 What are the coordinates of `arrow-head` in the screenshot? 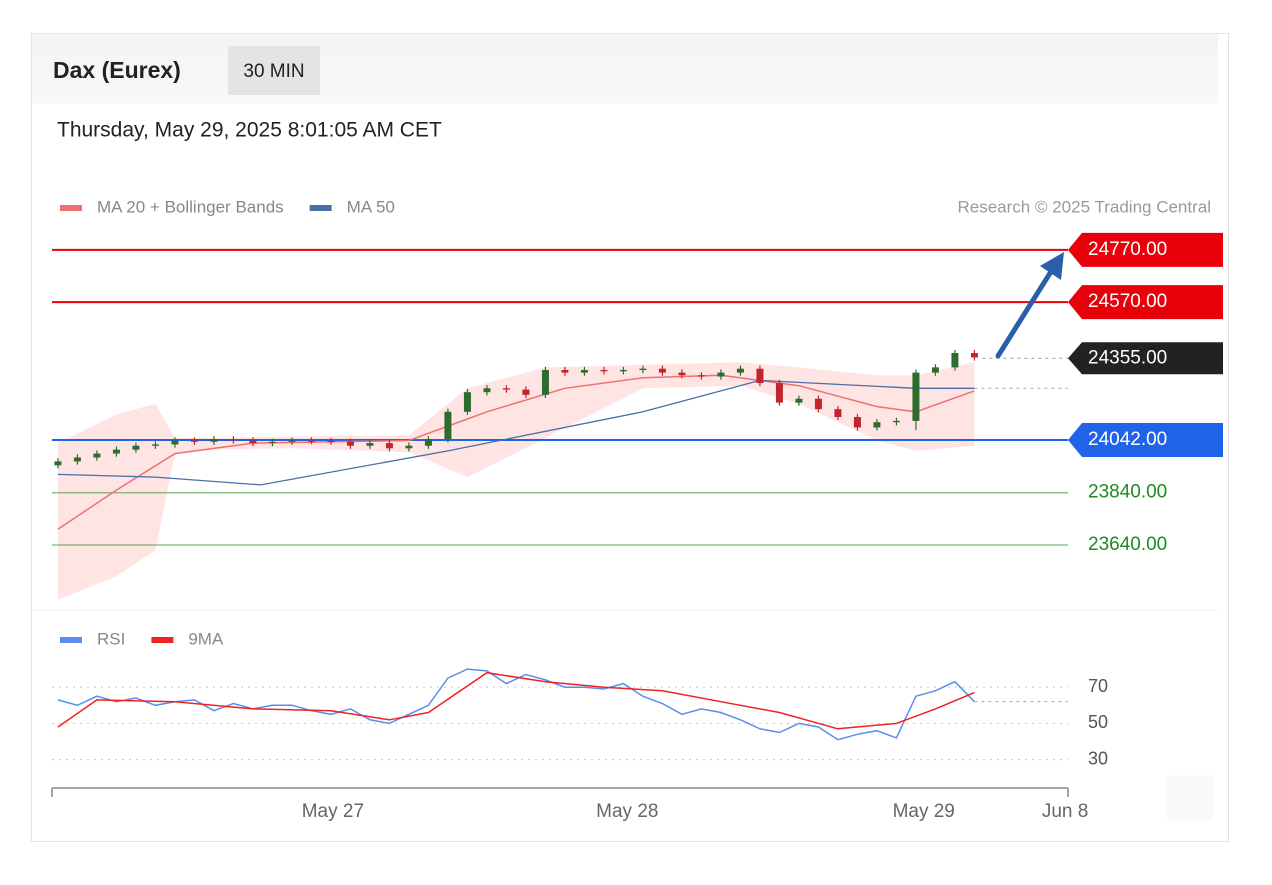 It's located at (1052, 266).